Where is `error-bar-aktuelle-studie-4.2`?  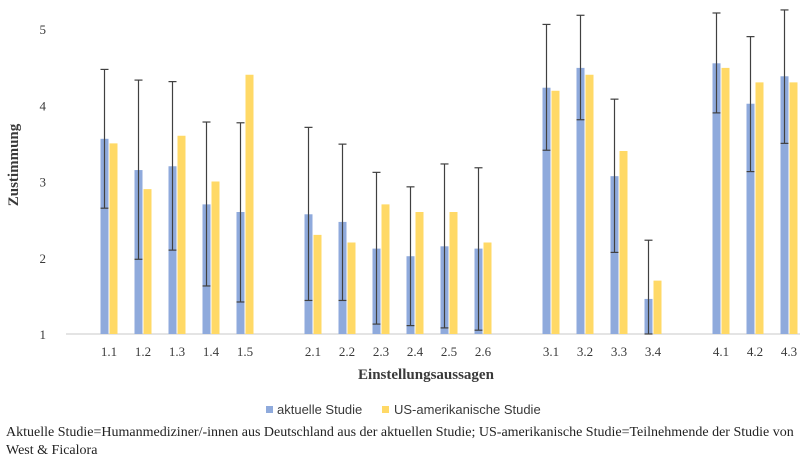
error-bar-aktuelle-studie-4.2 is located at coordinates (750, 104).